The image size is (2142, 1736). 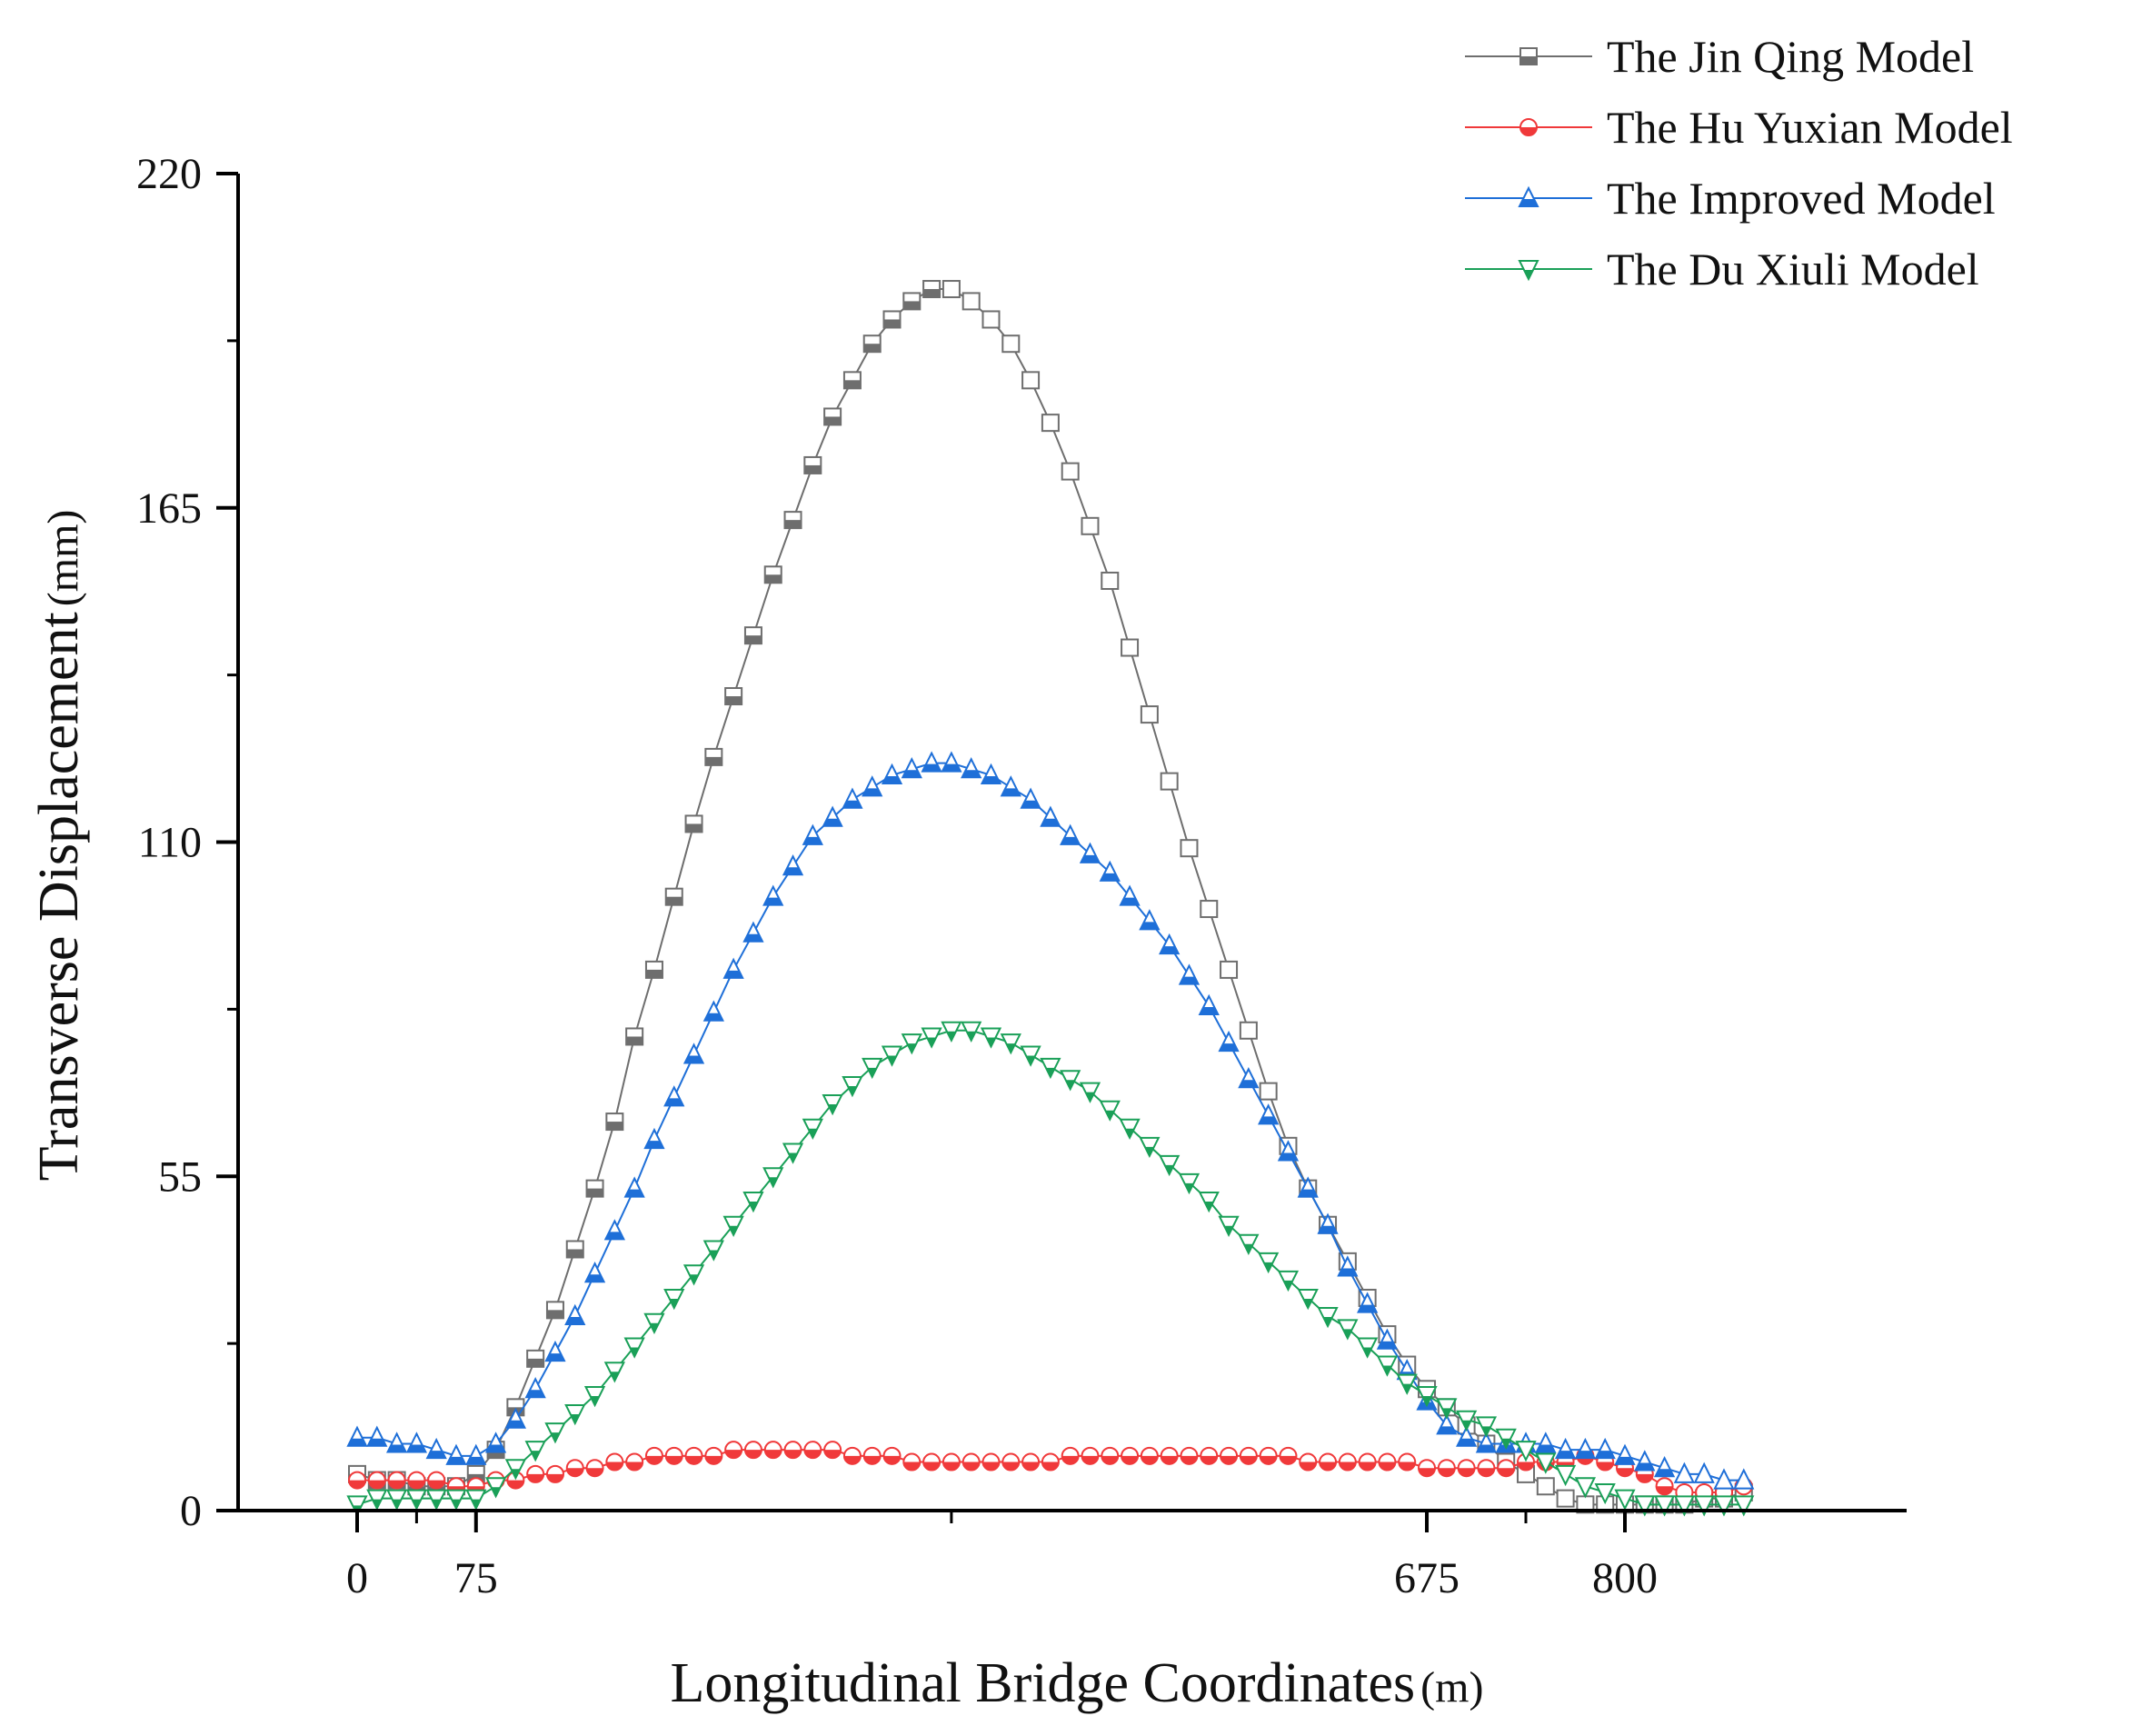 I want to click on legend-item: The Du Xiuli Model, so click(x=1722, y=269).